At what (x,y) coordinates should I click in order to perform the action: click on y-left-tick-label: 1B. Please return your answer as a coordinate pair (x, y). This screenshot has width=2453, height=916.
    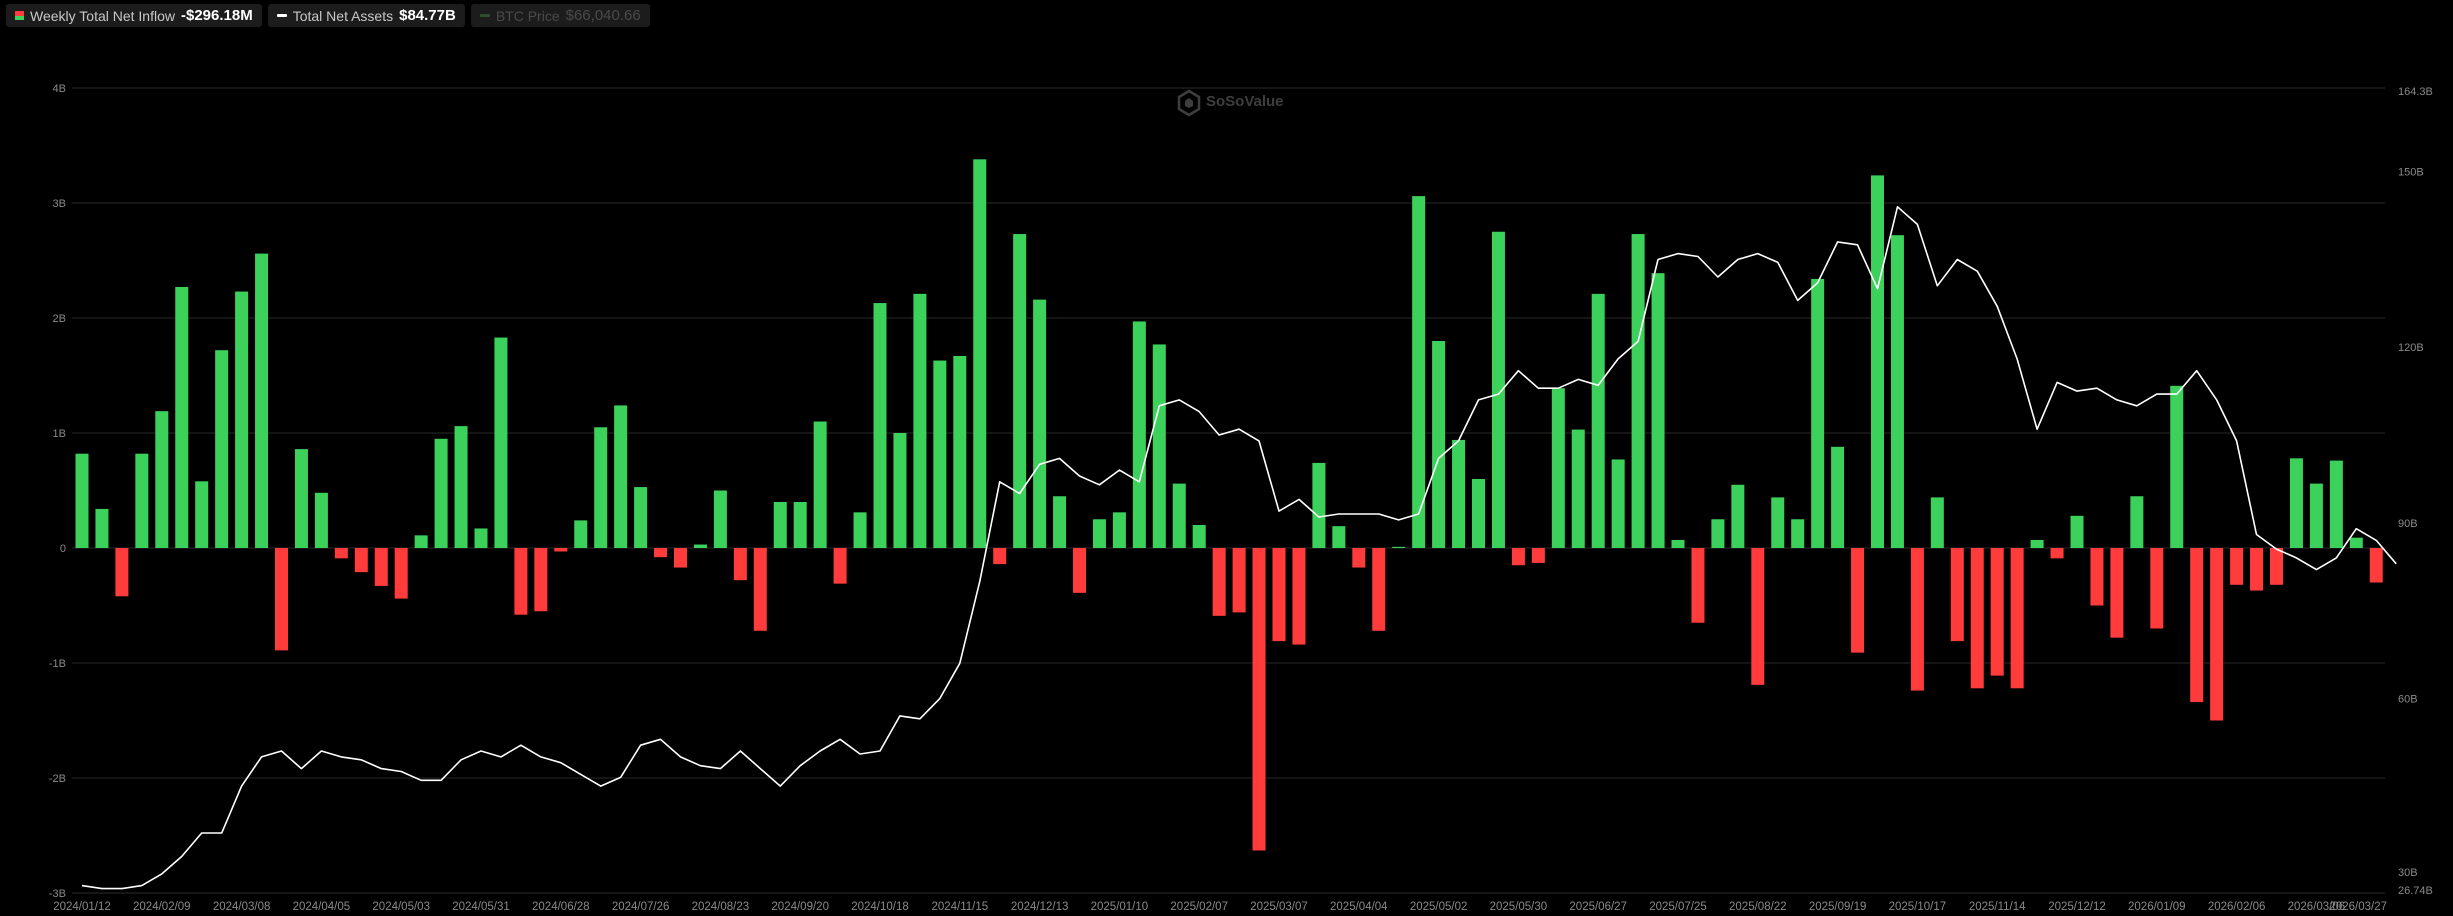
    Looking at the image, I should click on (59, 434).